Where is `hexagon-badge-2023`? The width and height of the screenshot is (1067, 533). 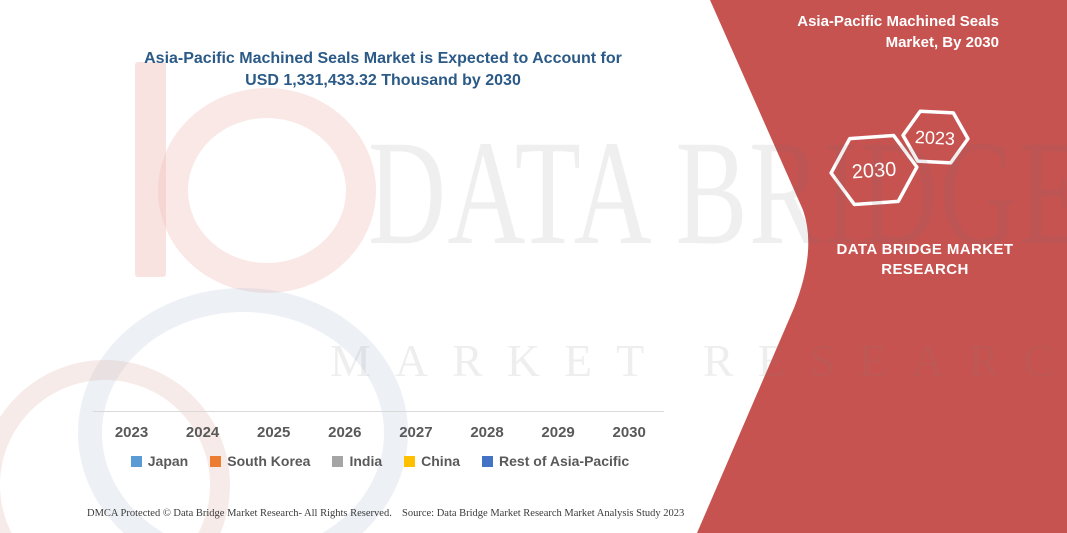 hexagon-badge-2023 is located at coordinates (935, 137).